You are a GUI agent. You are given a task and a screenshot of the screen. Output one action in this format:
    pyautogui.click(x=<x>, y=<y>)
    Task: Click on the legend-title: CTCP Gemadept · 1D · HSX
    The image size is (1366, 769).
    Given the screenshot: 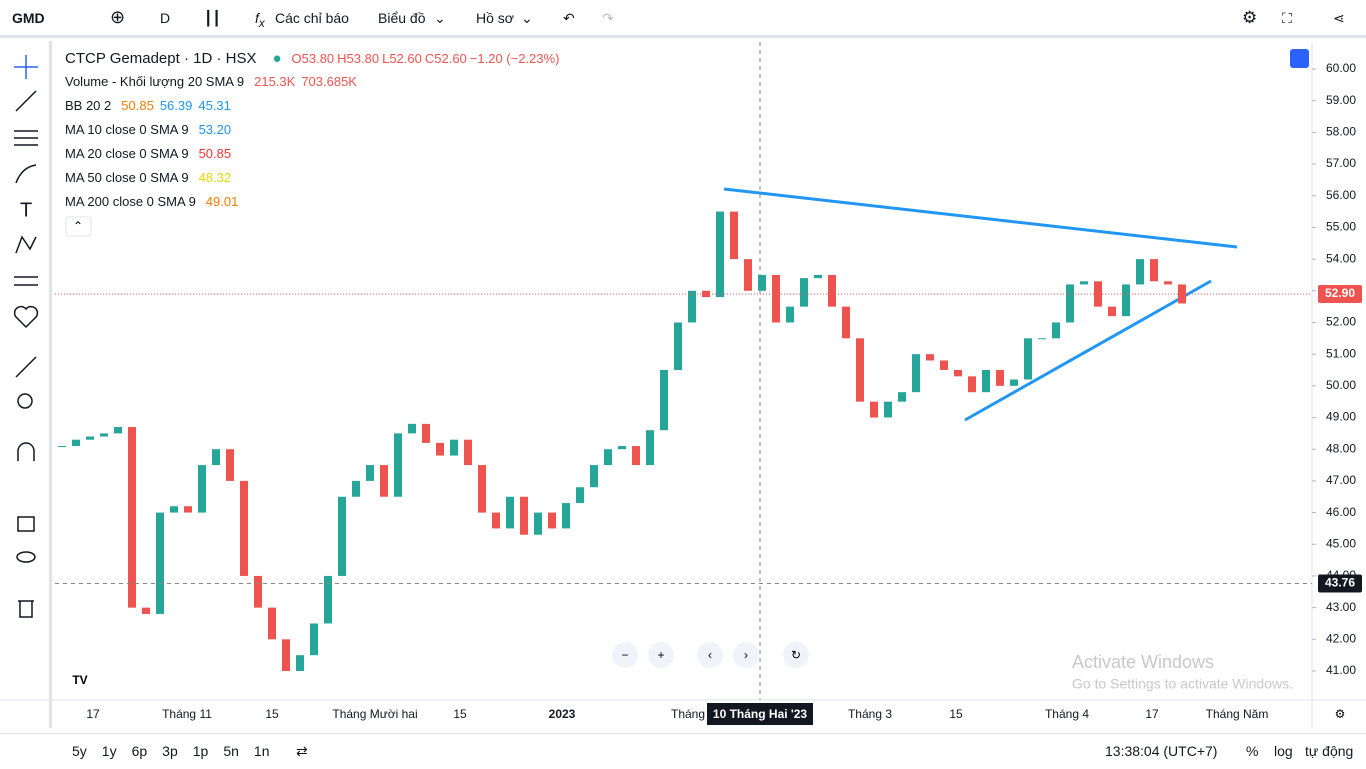 What is the action you would take?
    pyautogui.click(x=161, y=58)
    